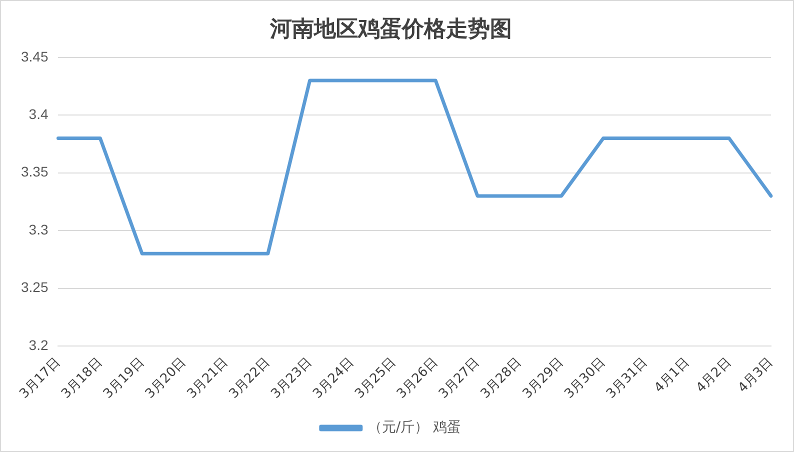 This screenshot has width=794, height=452. I want to click on x-tick-label: 4月1日, so click(672, 375).